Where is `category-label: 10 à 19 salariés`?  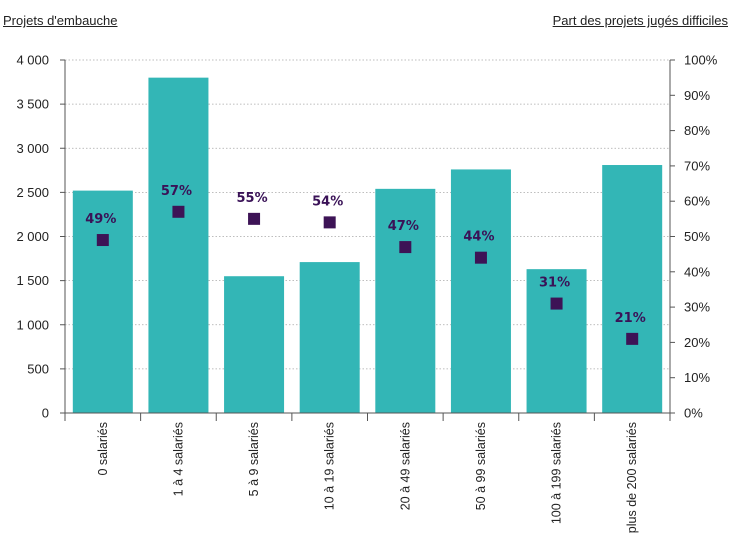
category-label: 10 à 19 salariés is located at coordinates (330, 466).